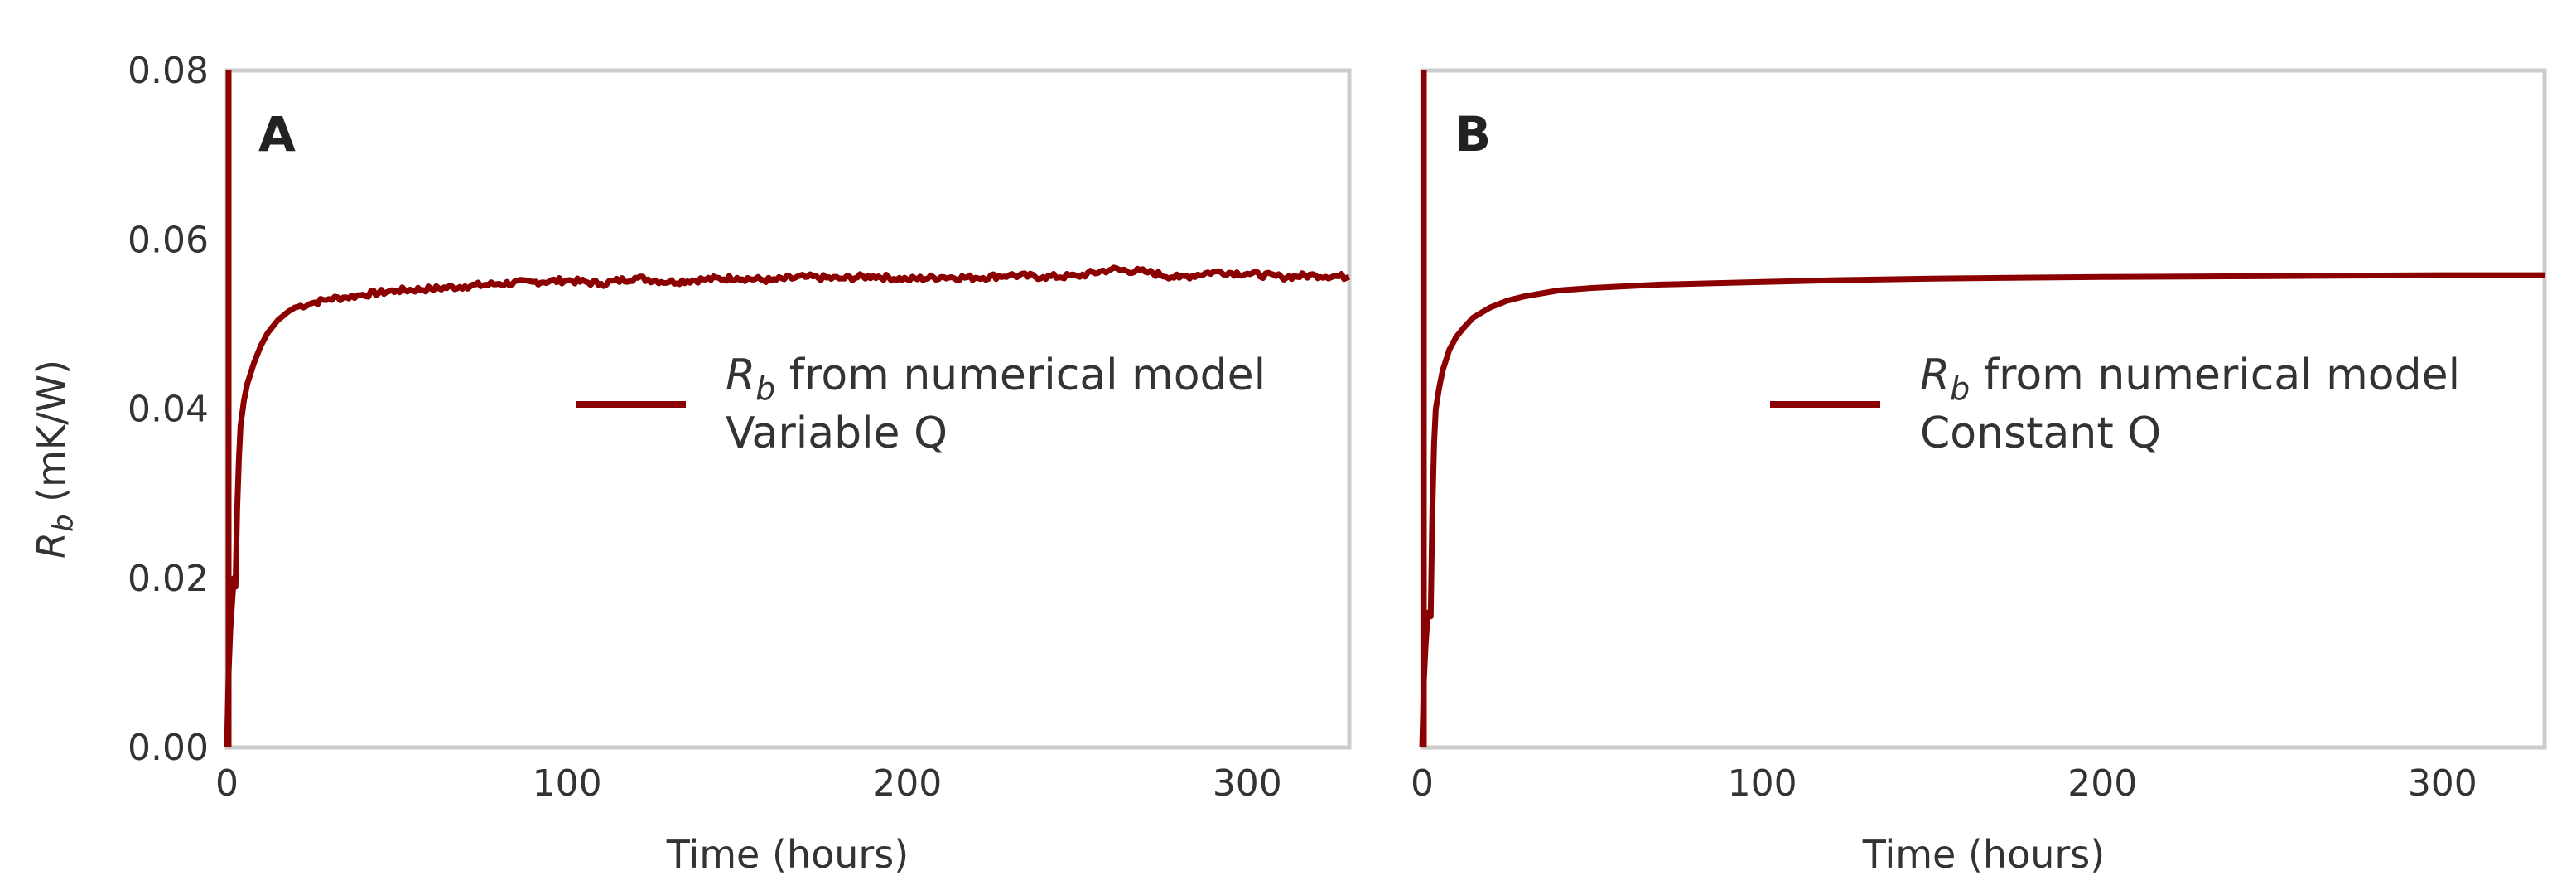 Image resolution: width=2576 pixels, height=895 pixels. I want to click on panel-a-legend-symbol: R, so click(740, 375).